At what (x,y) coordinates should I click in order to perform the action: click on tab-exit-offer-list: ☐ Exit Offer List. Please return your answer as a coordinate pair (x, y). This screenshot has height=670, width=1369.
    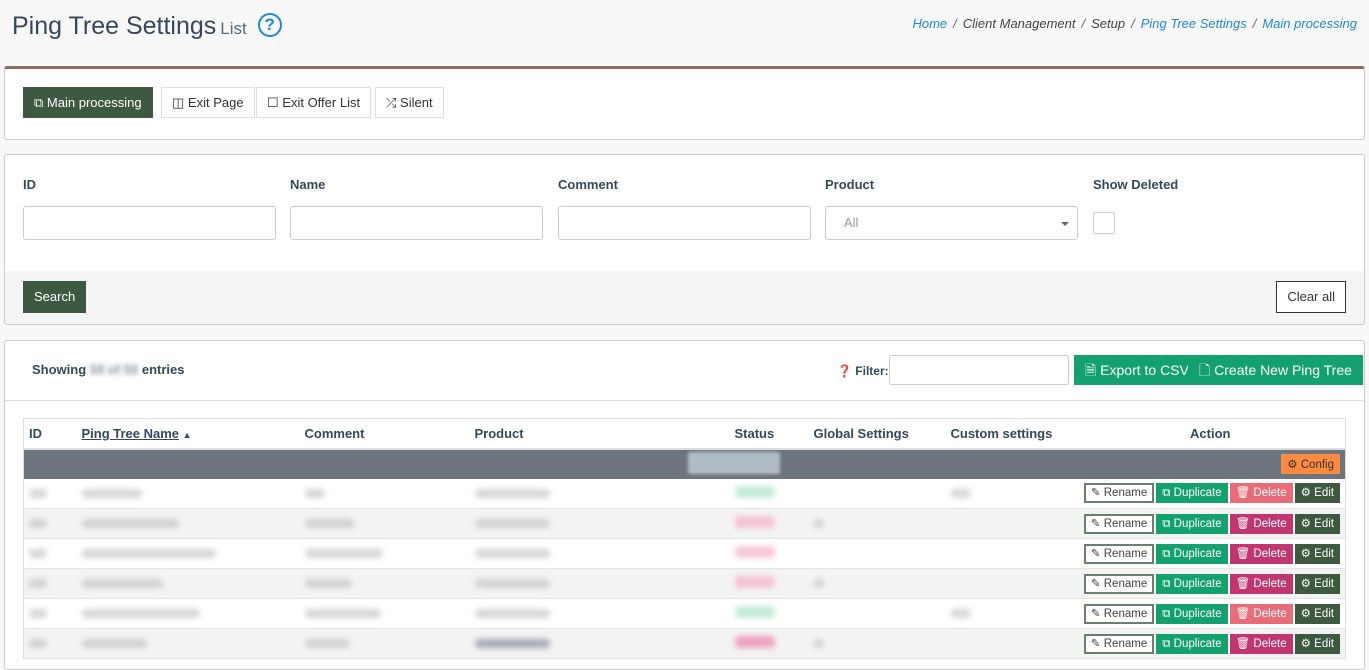
    Looking at the image, I should click on (314, 102).